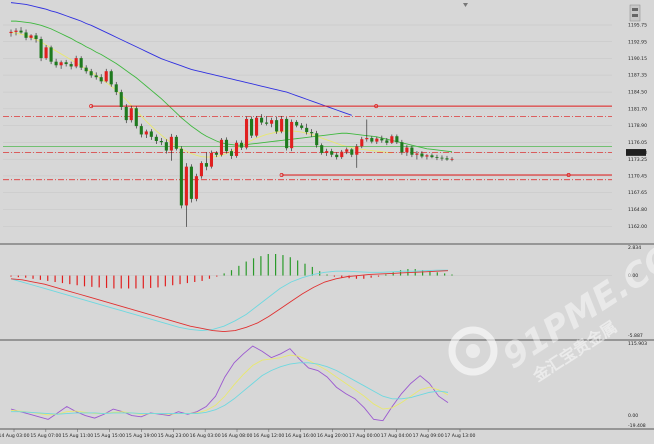 The image size is (654, 444). What do you see at coordinates (637, 344) in the screenshot?
I see `oscillator-tick-label: 115.903` at bounding box center [637, 344].